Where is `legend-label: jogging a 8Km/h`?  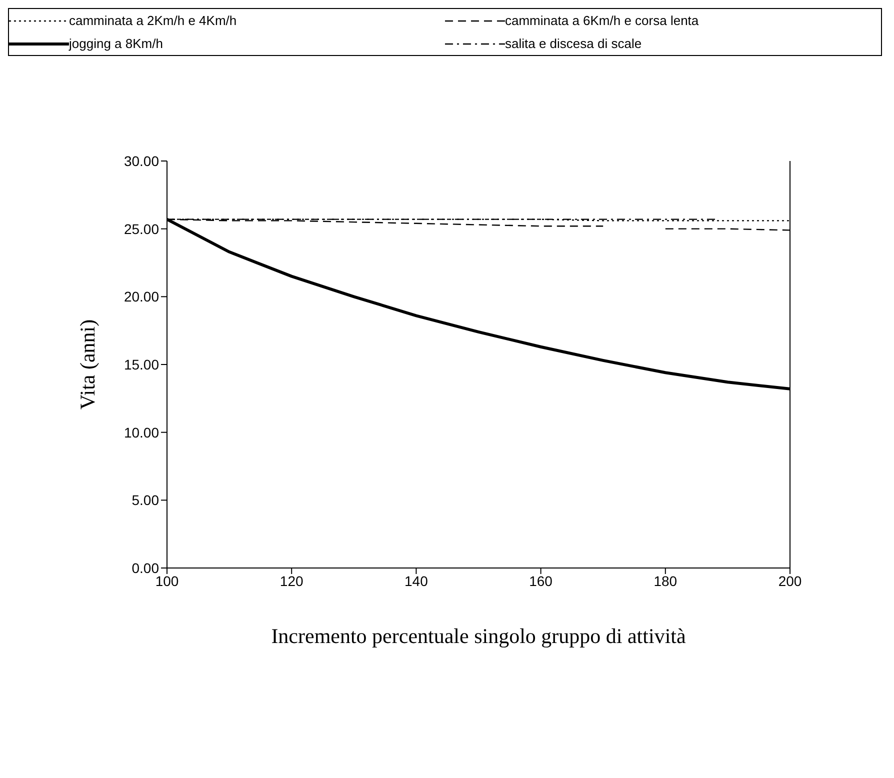 legend-label: jogging a 8Km/h is located at coordinates (116, 43).